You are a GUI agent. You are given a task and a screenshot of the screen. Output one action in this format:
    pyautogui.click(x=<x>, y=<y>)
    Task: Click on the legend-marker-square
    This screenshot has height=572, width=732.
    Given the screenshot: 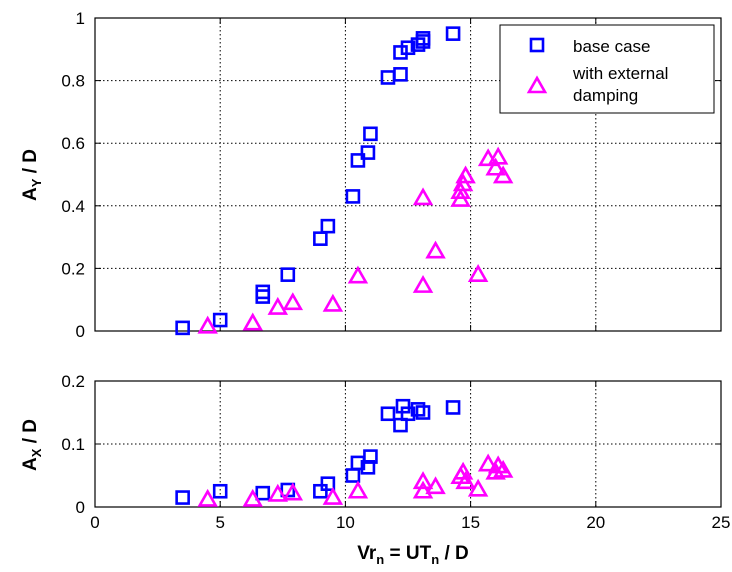 What is the action you would take?
    pyautogui.click(x=537, y=45)
    